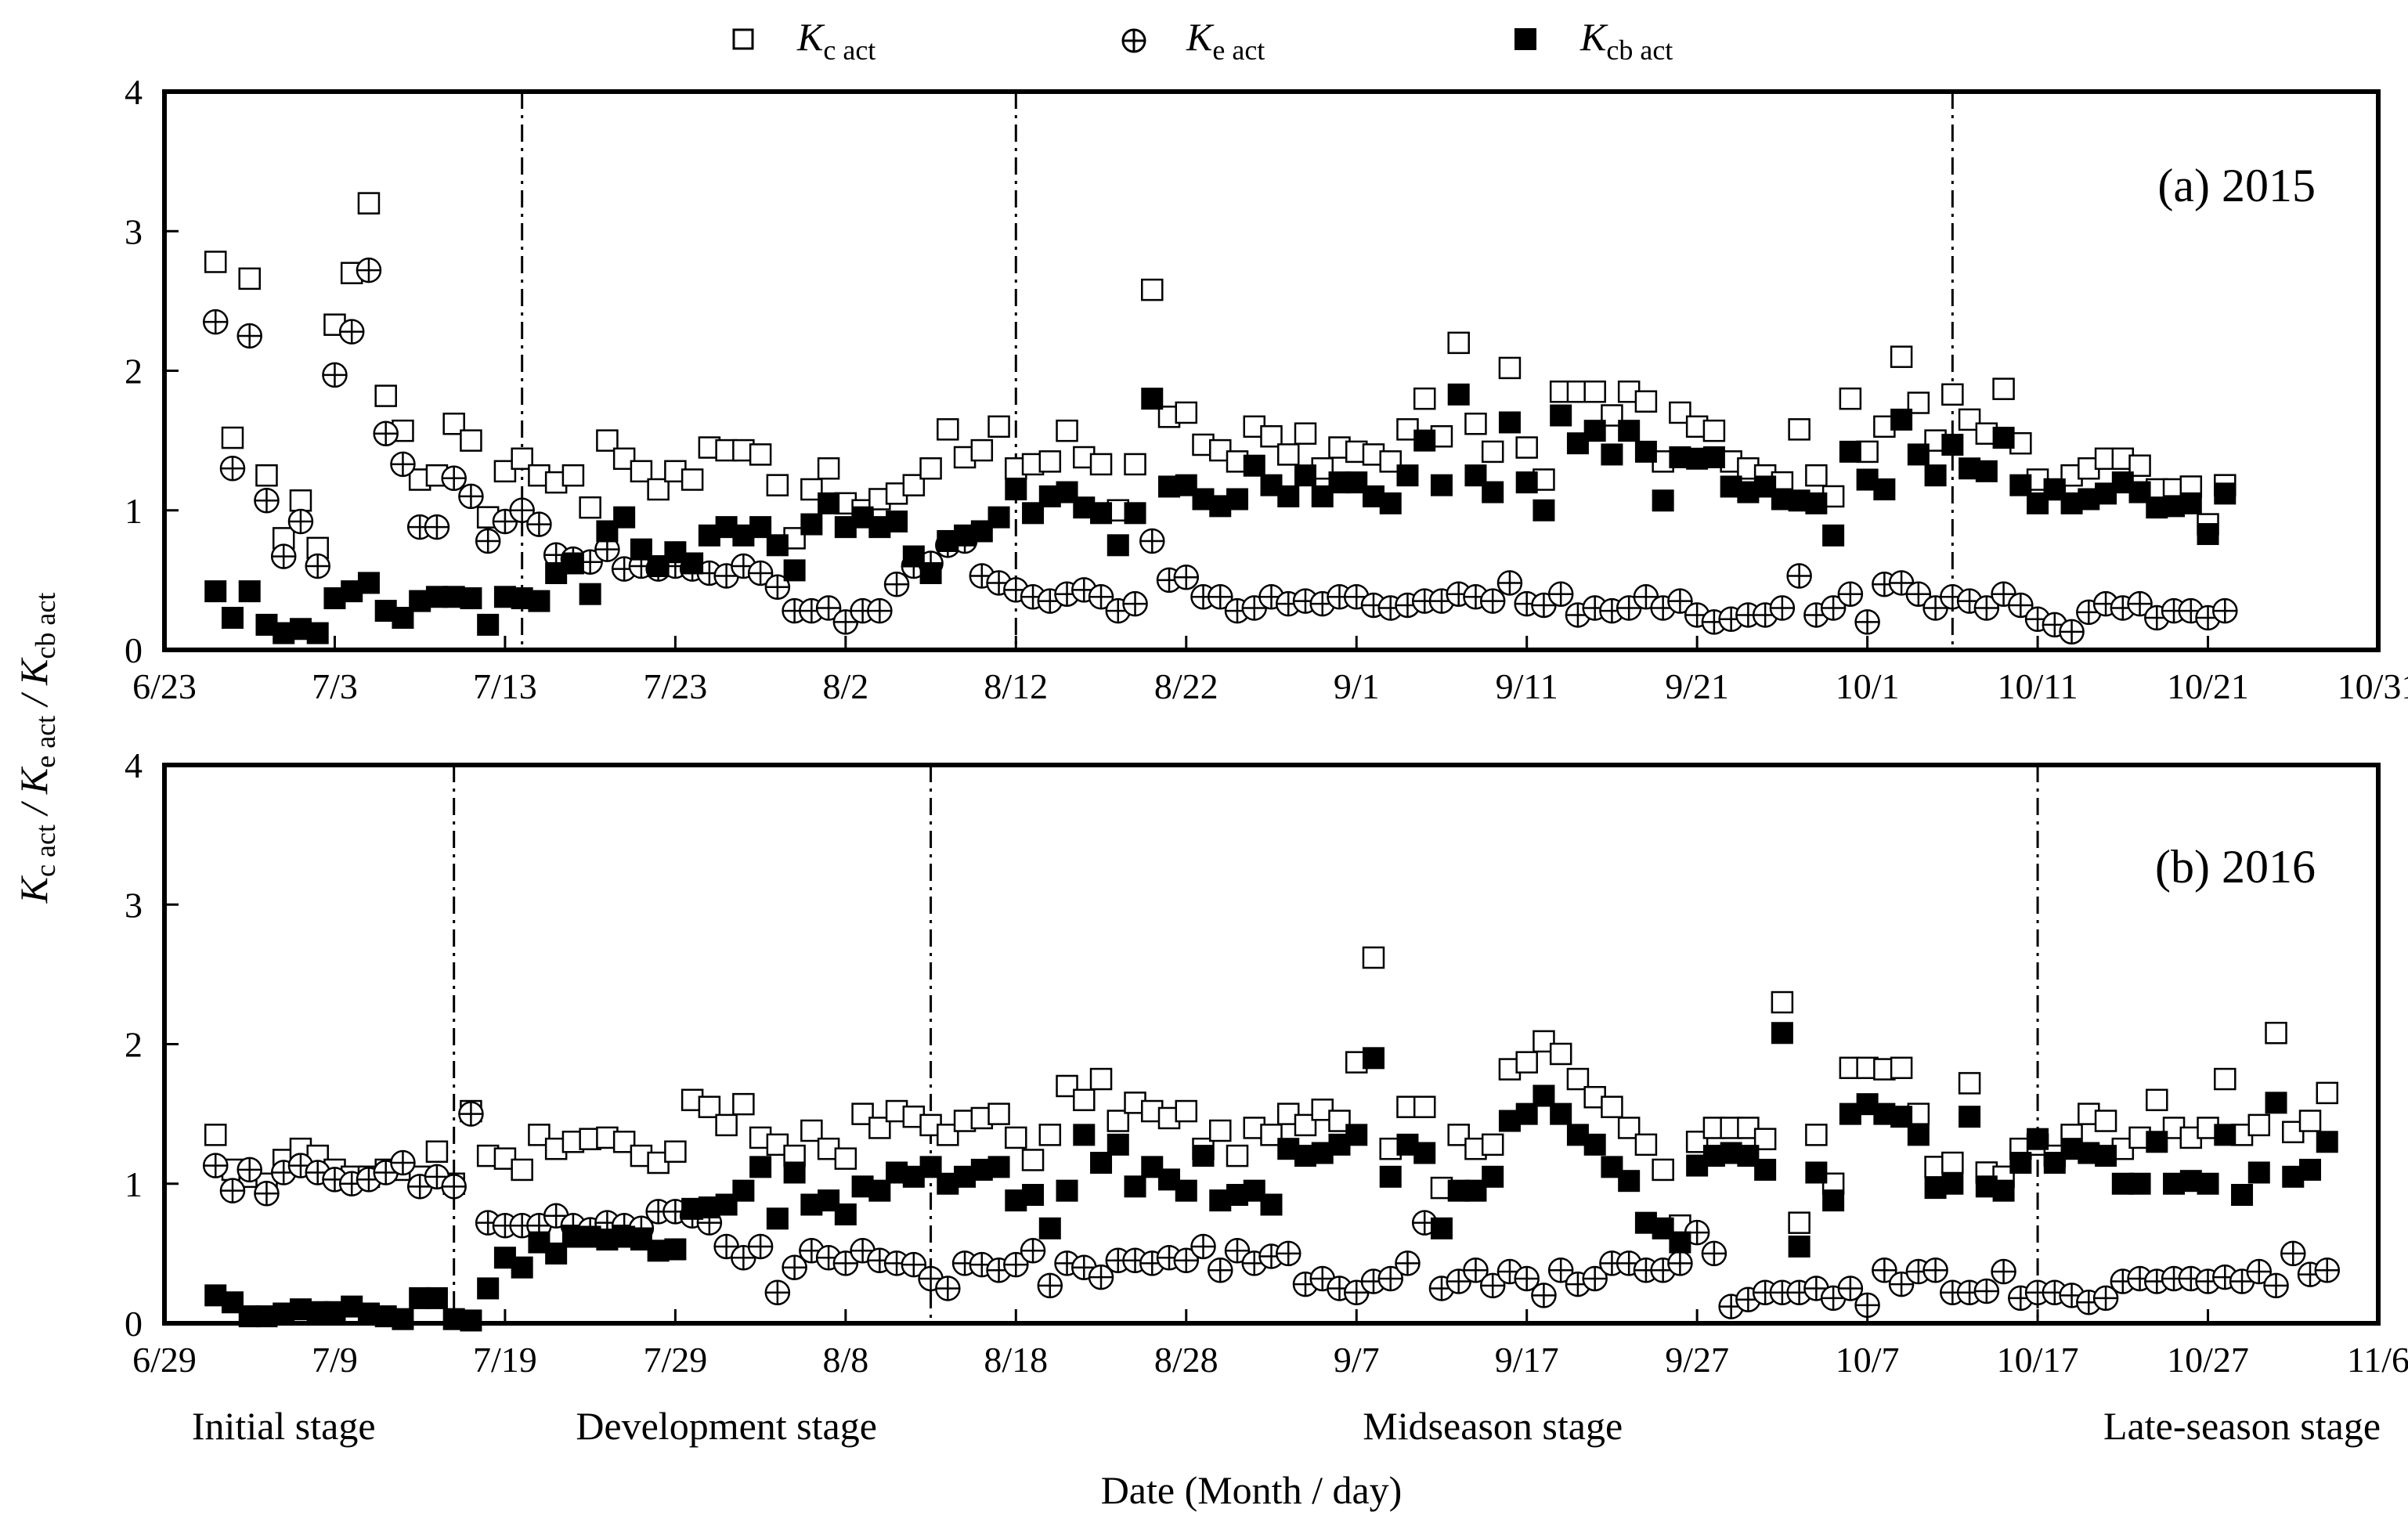 Image resolution: width=2408 pixels, height=1530 pixels. What do you see at coordinates (1357, 686) in the screenshot?
I see `x-tick-label: 9/1` at bounding box center [1357, 686].